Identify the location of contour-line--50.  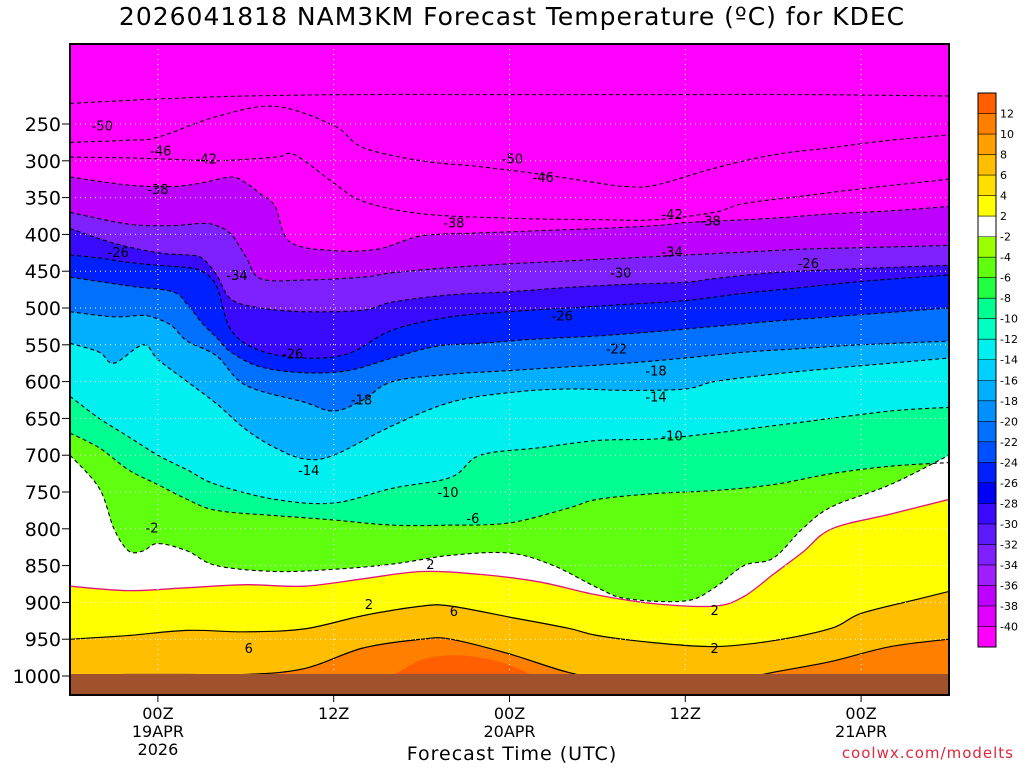
(509, 98).